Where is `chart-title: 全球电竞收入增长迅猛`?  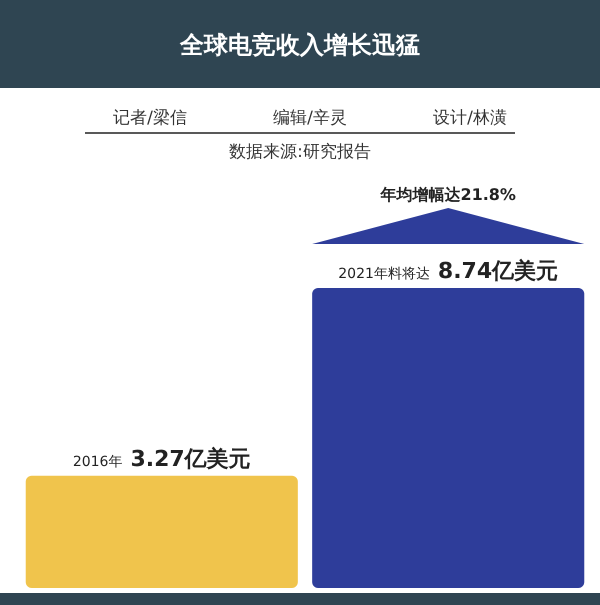 chart-title: 全球电竞收入增长迅猛 is located at coordinates (299, 45).